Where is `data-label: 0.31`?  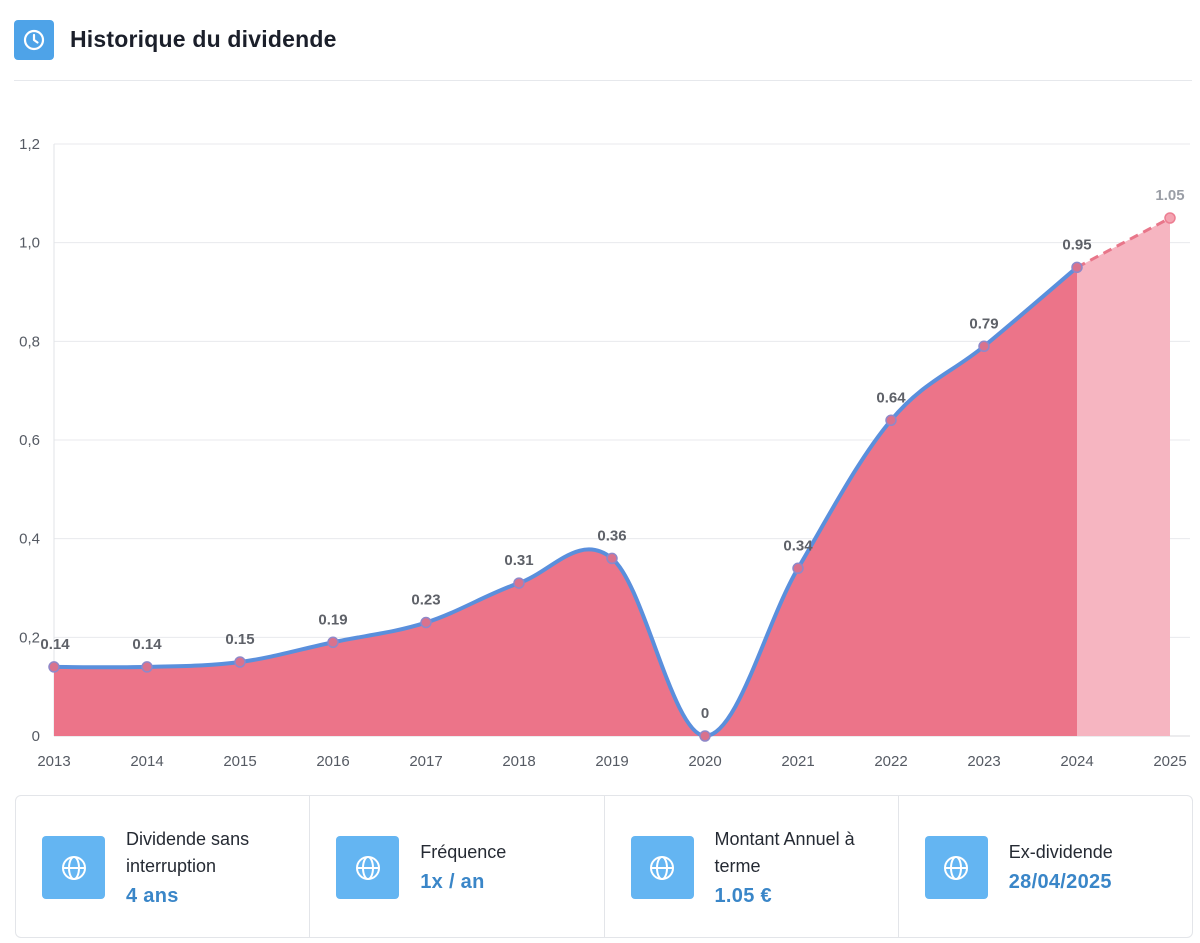
data-label: 0.31 is located at coordinates (518, 560).